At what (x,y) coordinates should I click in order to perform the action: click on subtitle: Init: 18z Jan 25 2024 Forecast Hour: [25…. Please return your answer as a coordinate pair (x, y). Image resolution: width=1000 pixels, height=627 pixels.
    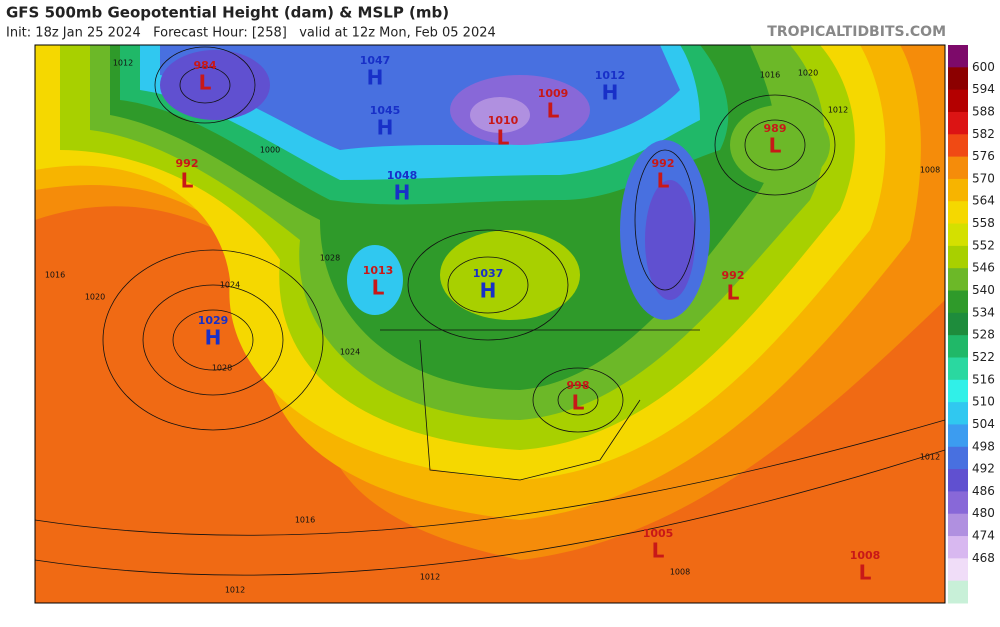
    Looking at the image, I should click on (251, 33).